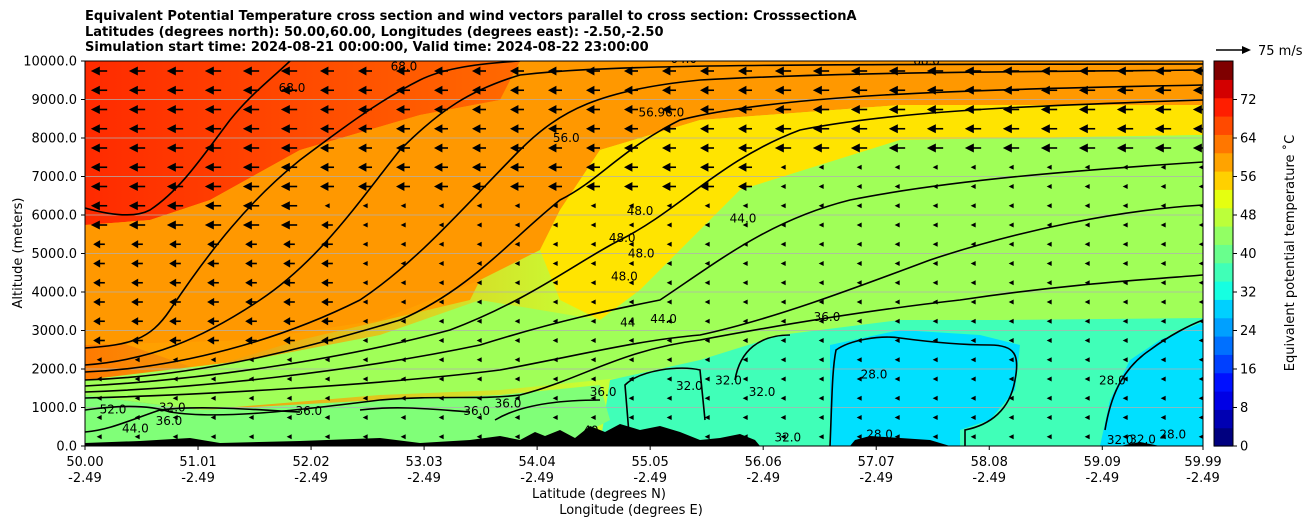 Image resolution: width=1308 pixels, height=526 pixels. I want to click on contour-label: 40, so click(590, 430).